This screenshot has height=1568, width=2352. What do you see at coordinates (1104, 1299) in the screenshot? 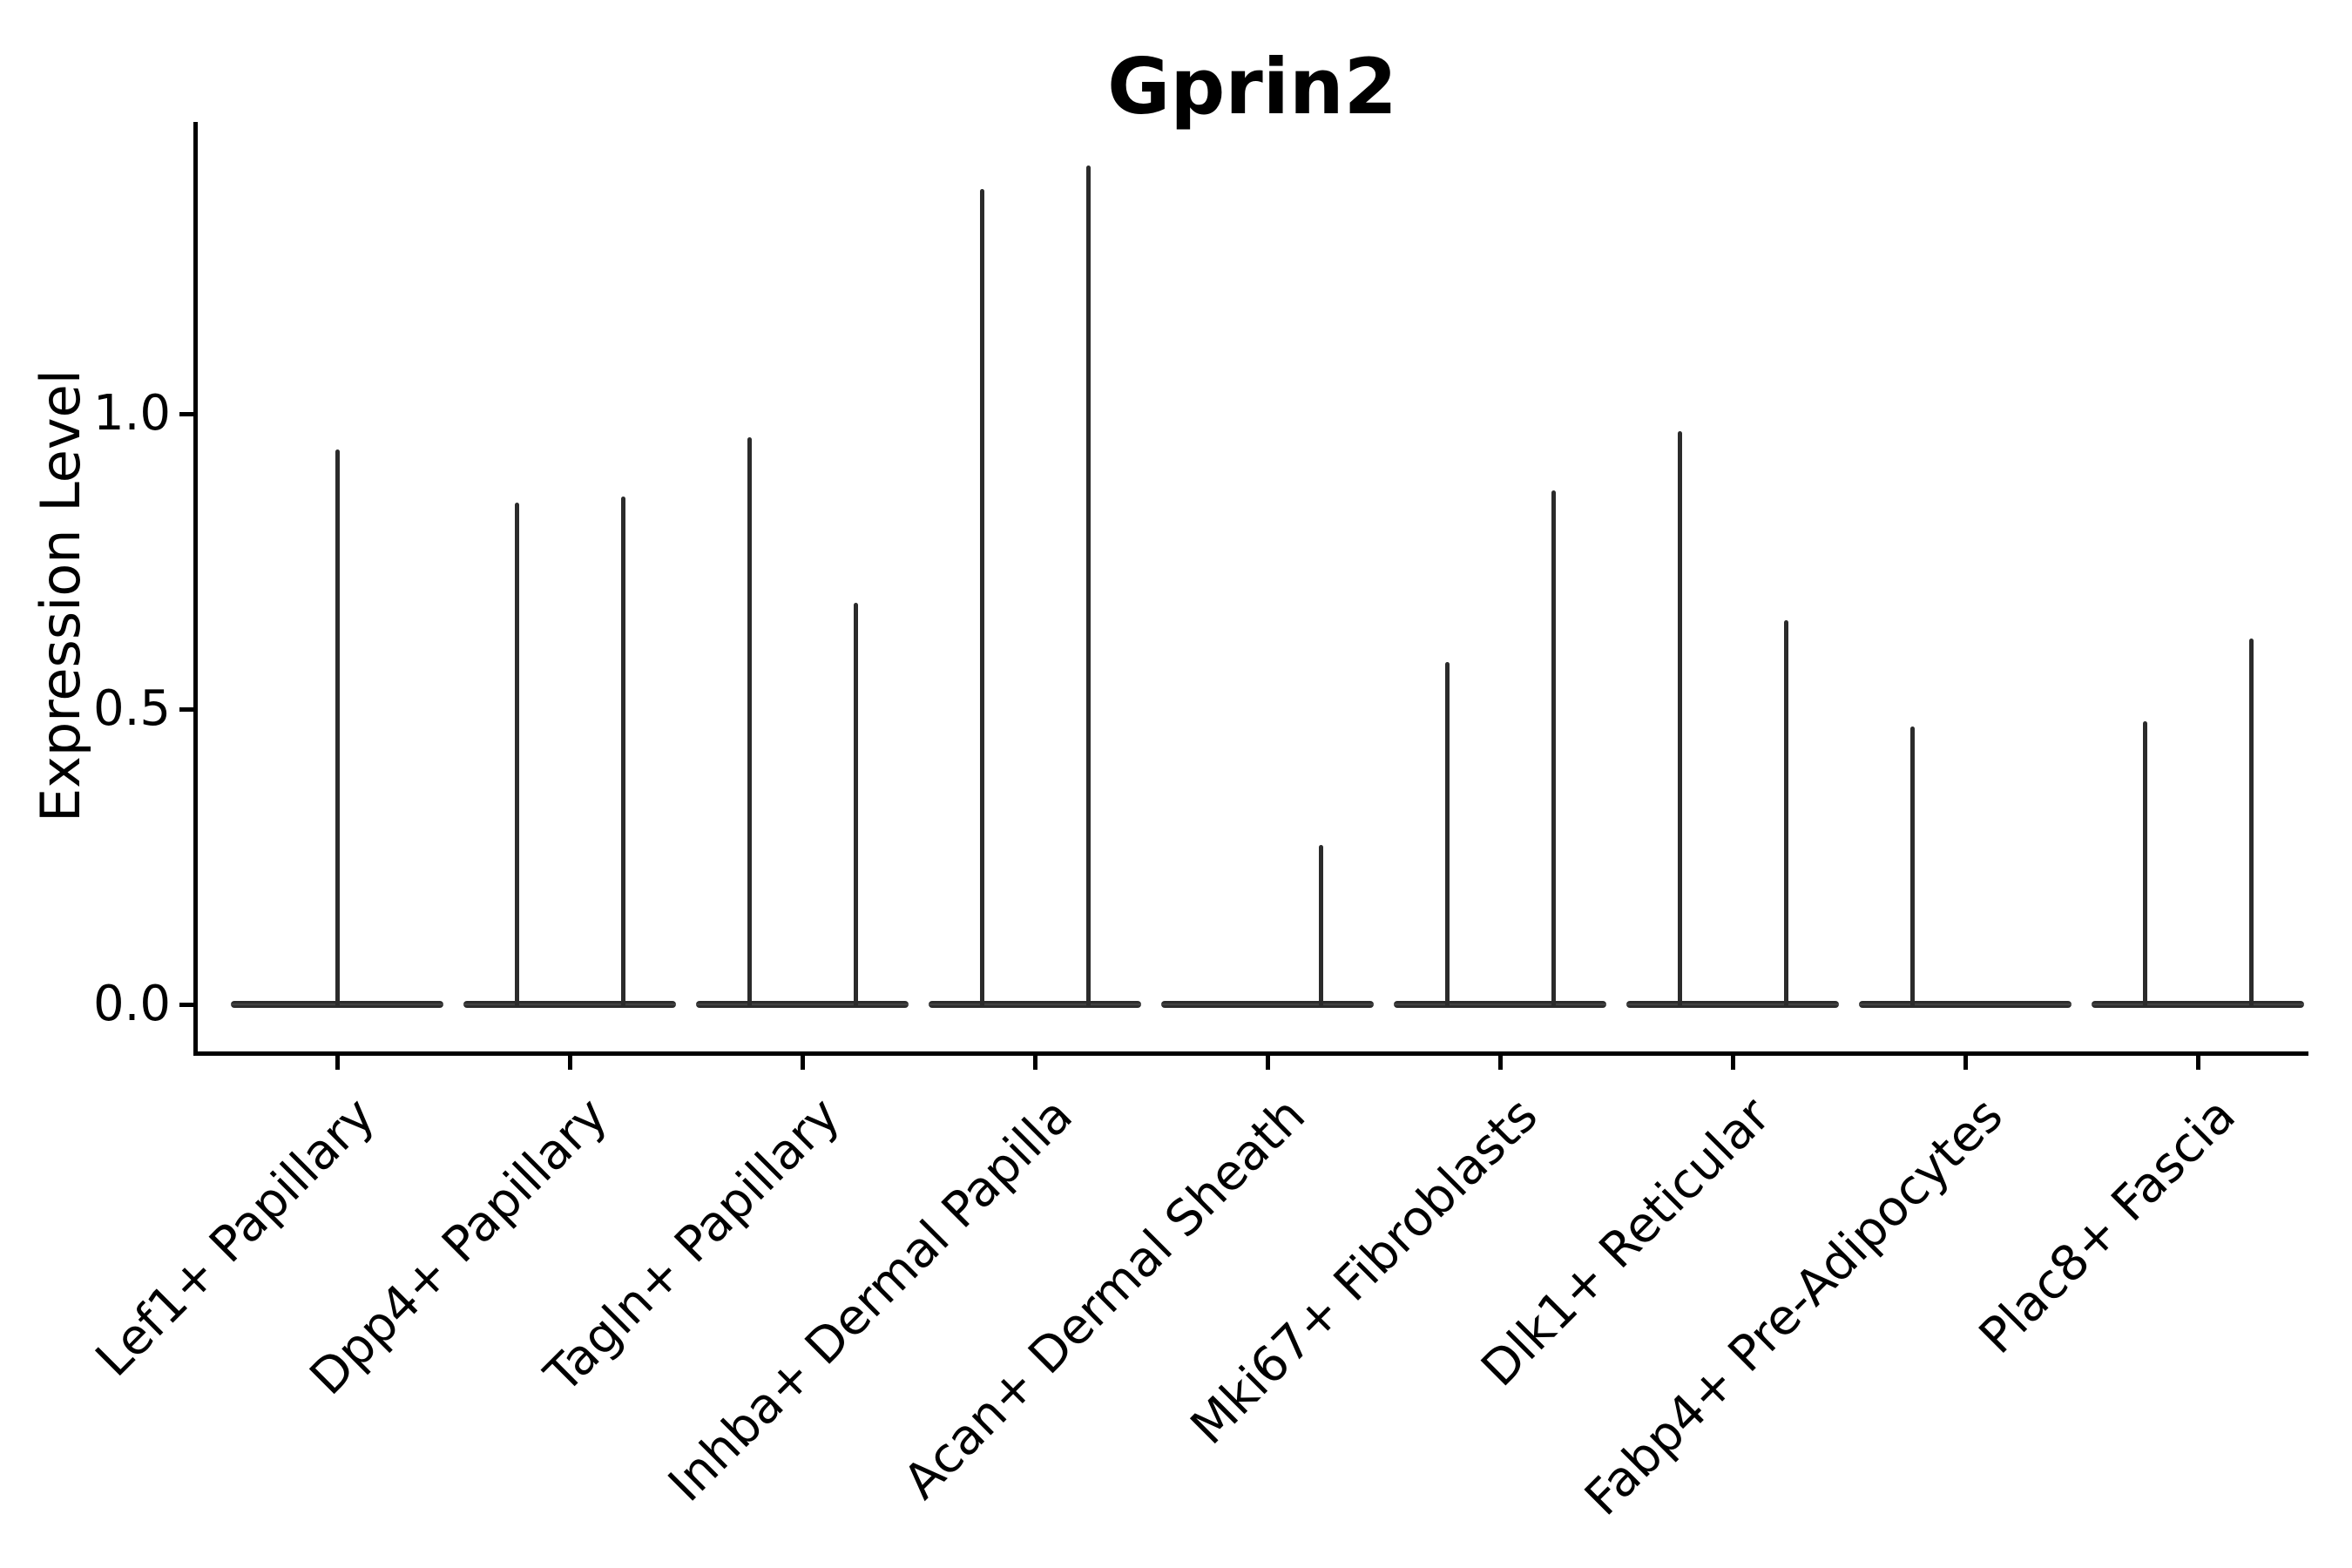
I see `x-tick-label: Acan+ Dermal Sheath` at bounding box center [1104, 1299].